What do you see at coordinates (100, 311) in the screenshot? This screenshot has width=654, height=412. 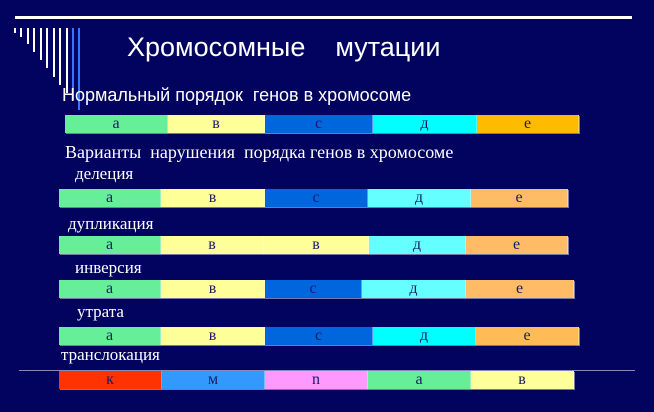 I see `row-label-loss: утрата` at bounding box center [100, 311].